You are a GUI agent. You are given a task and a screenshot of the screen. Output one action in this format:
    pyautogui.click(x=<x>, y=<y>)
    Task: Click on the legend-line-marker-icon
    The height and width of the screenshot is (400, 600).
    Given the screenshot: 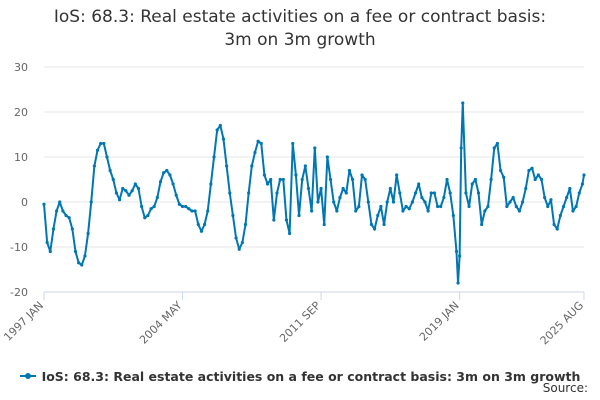 What is the action you would take?
    pyautogui.click(x=27, y=376)
    